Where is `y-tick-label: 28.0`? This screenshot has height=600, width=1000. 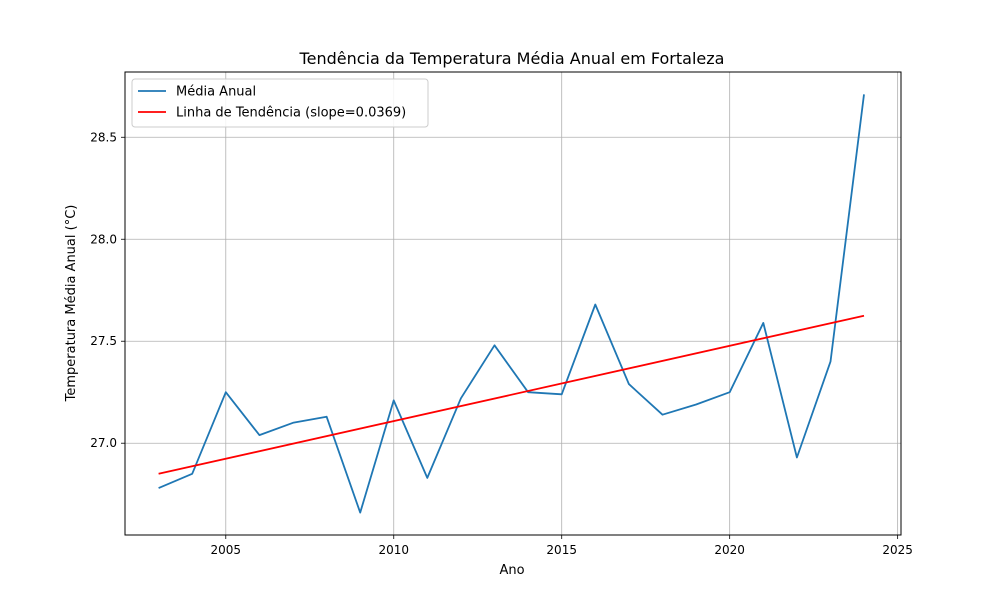 y-tick-label: 28.0 is located at coordinates (103, 239).